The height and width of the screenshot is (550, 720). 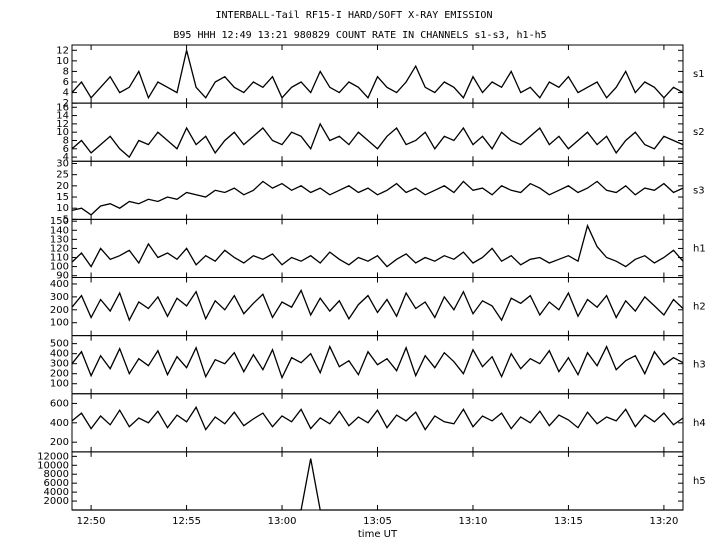 I want to click on y-tick-label: 130, so click(x=59, y=239).